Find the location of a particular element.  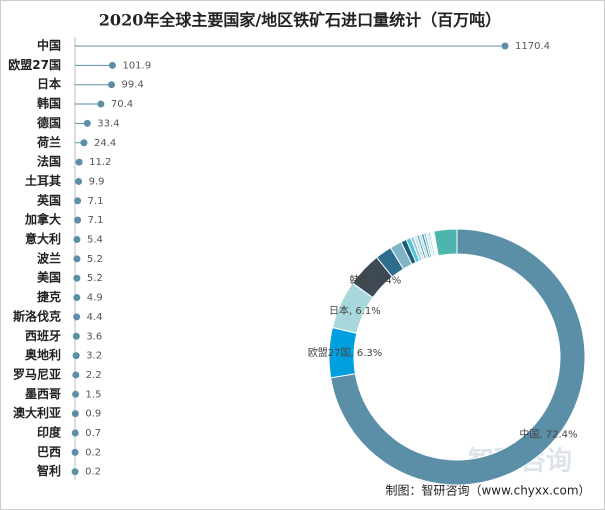

slice-label: 欧盟27国, 6.3% is located at coordinates (345, 353).